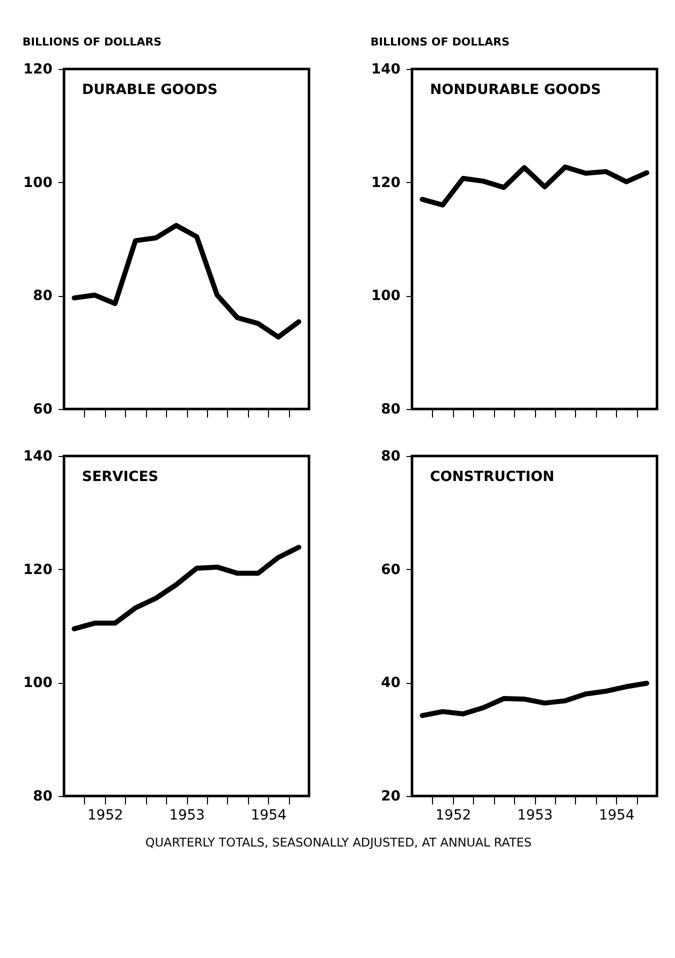  What do you see at coordinates (515, 90) in the screenshot?
I see `text: NONDURABLE GOODS` at bounding box center [515, 90].